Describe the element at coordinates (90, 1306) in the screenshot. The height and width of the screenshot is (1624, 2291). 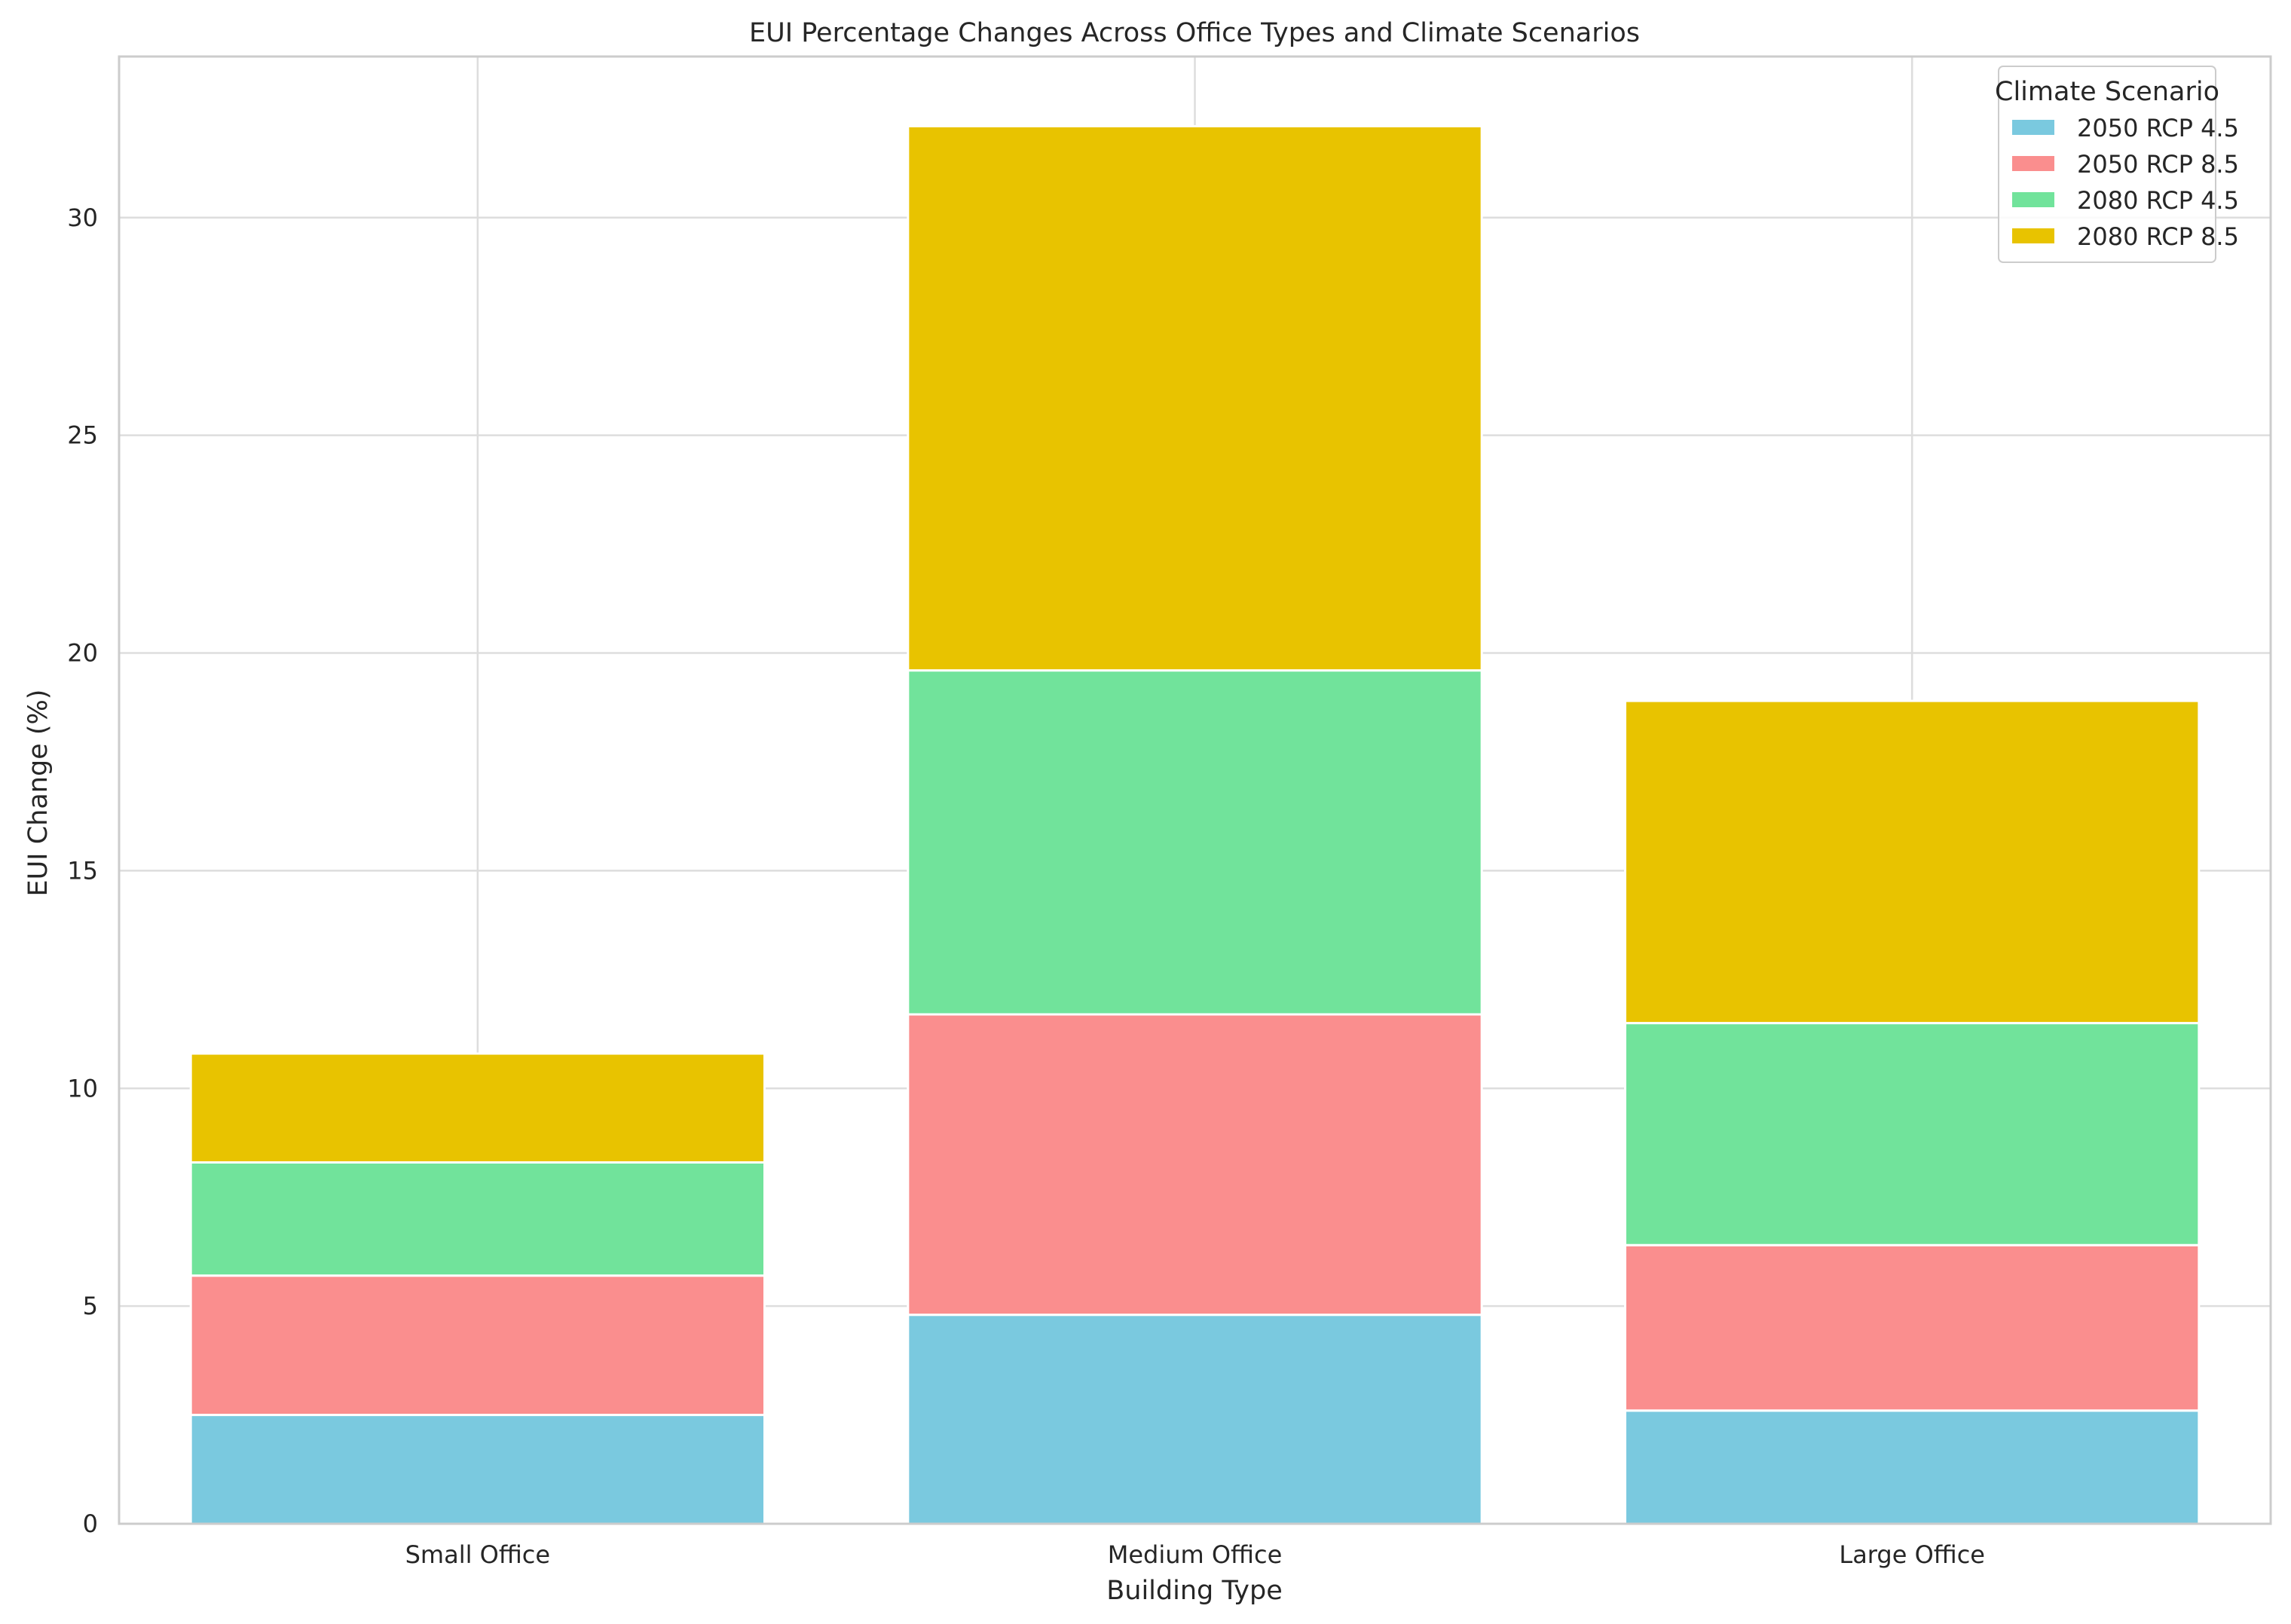
I see `y-tick-label: 5` at that location.